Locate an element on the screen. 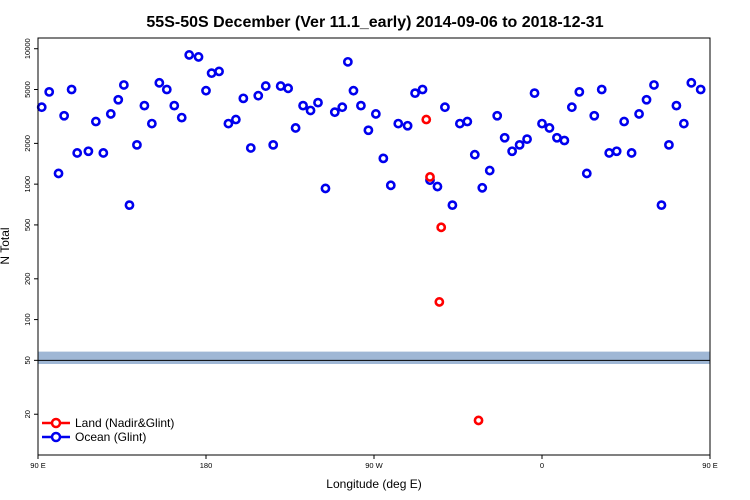 This screenshot has width=750, height=500. legend: Land (Nadir&Glint)Ocean (Glint) is located at coordinates (108, 430).